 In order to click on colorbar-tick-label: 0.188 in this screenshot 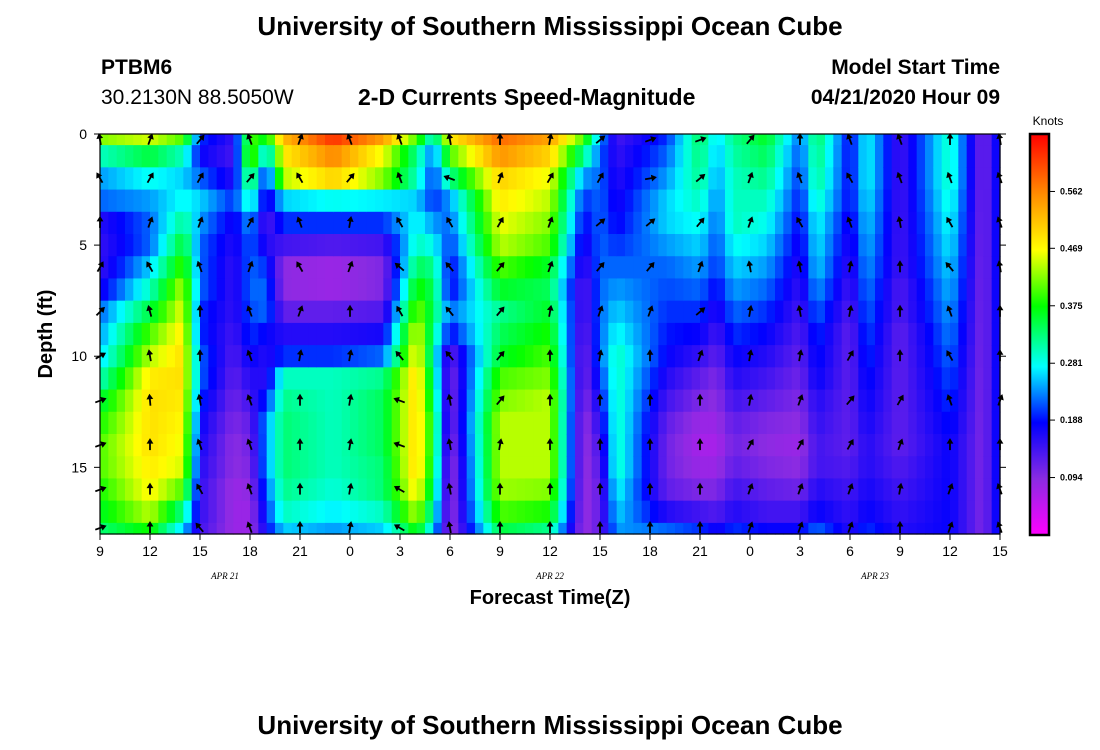, I will do `click(1071, 420)`.